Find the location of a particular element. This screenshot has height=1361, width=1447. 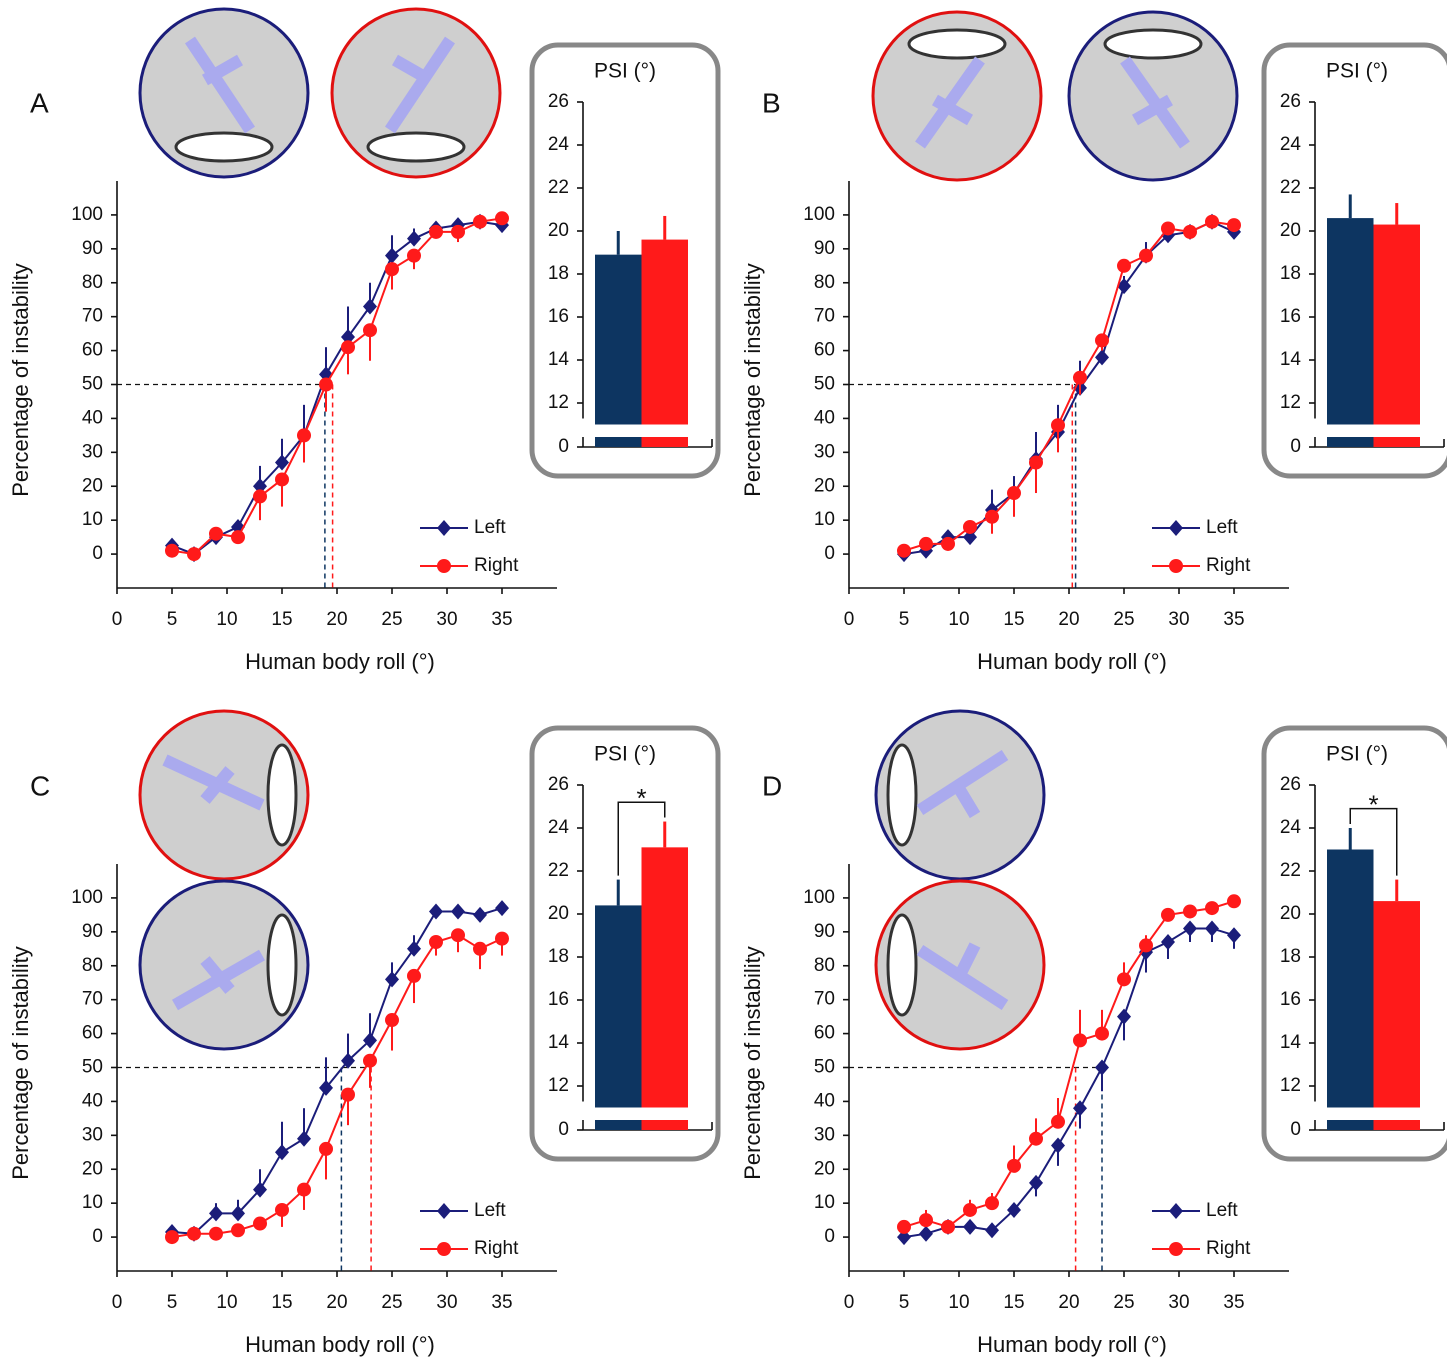

x-tick-label: 30 is located at coordinates (446, 1302).